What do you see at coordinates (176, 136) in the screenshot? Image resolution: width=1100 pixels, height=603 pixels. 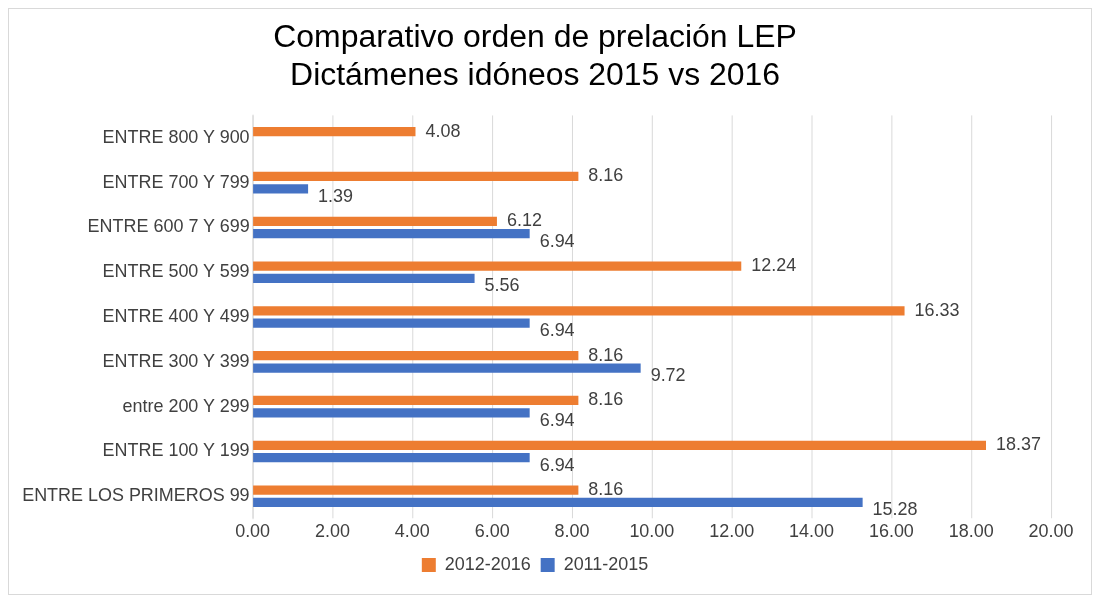 I see `y-tick-label: ENTRE 800 Y 900` at bounding box center [176, 136].